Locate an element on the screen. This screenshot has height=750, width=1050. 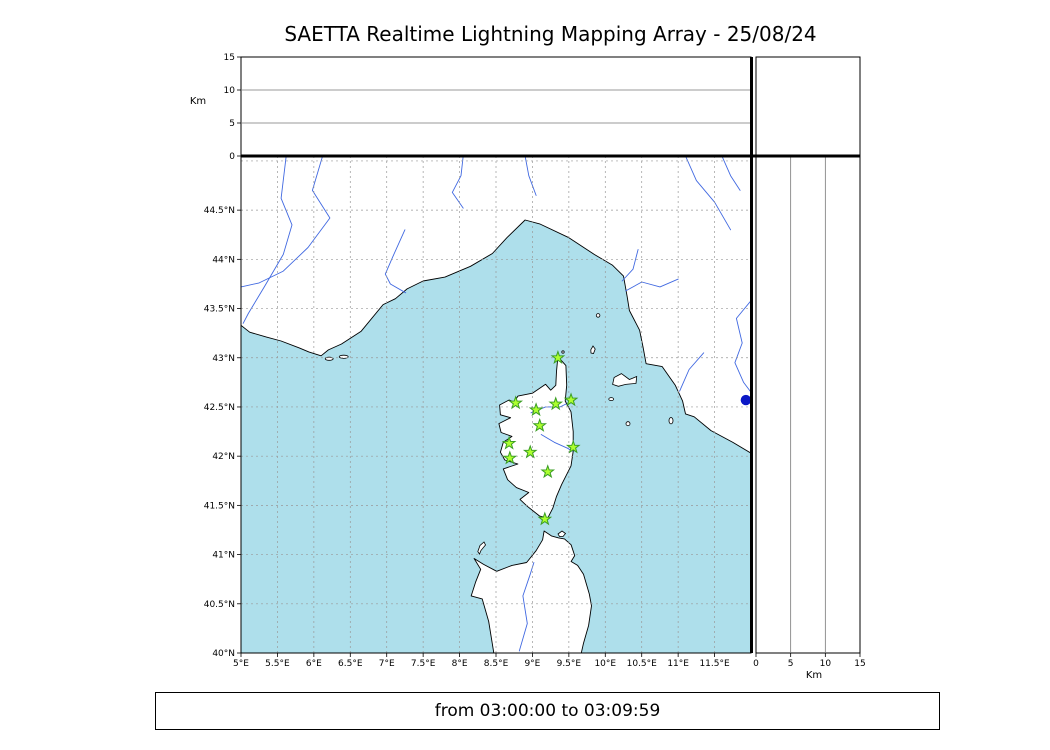
lon-tick-label: 9°E is located at coordinates (532, 664).